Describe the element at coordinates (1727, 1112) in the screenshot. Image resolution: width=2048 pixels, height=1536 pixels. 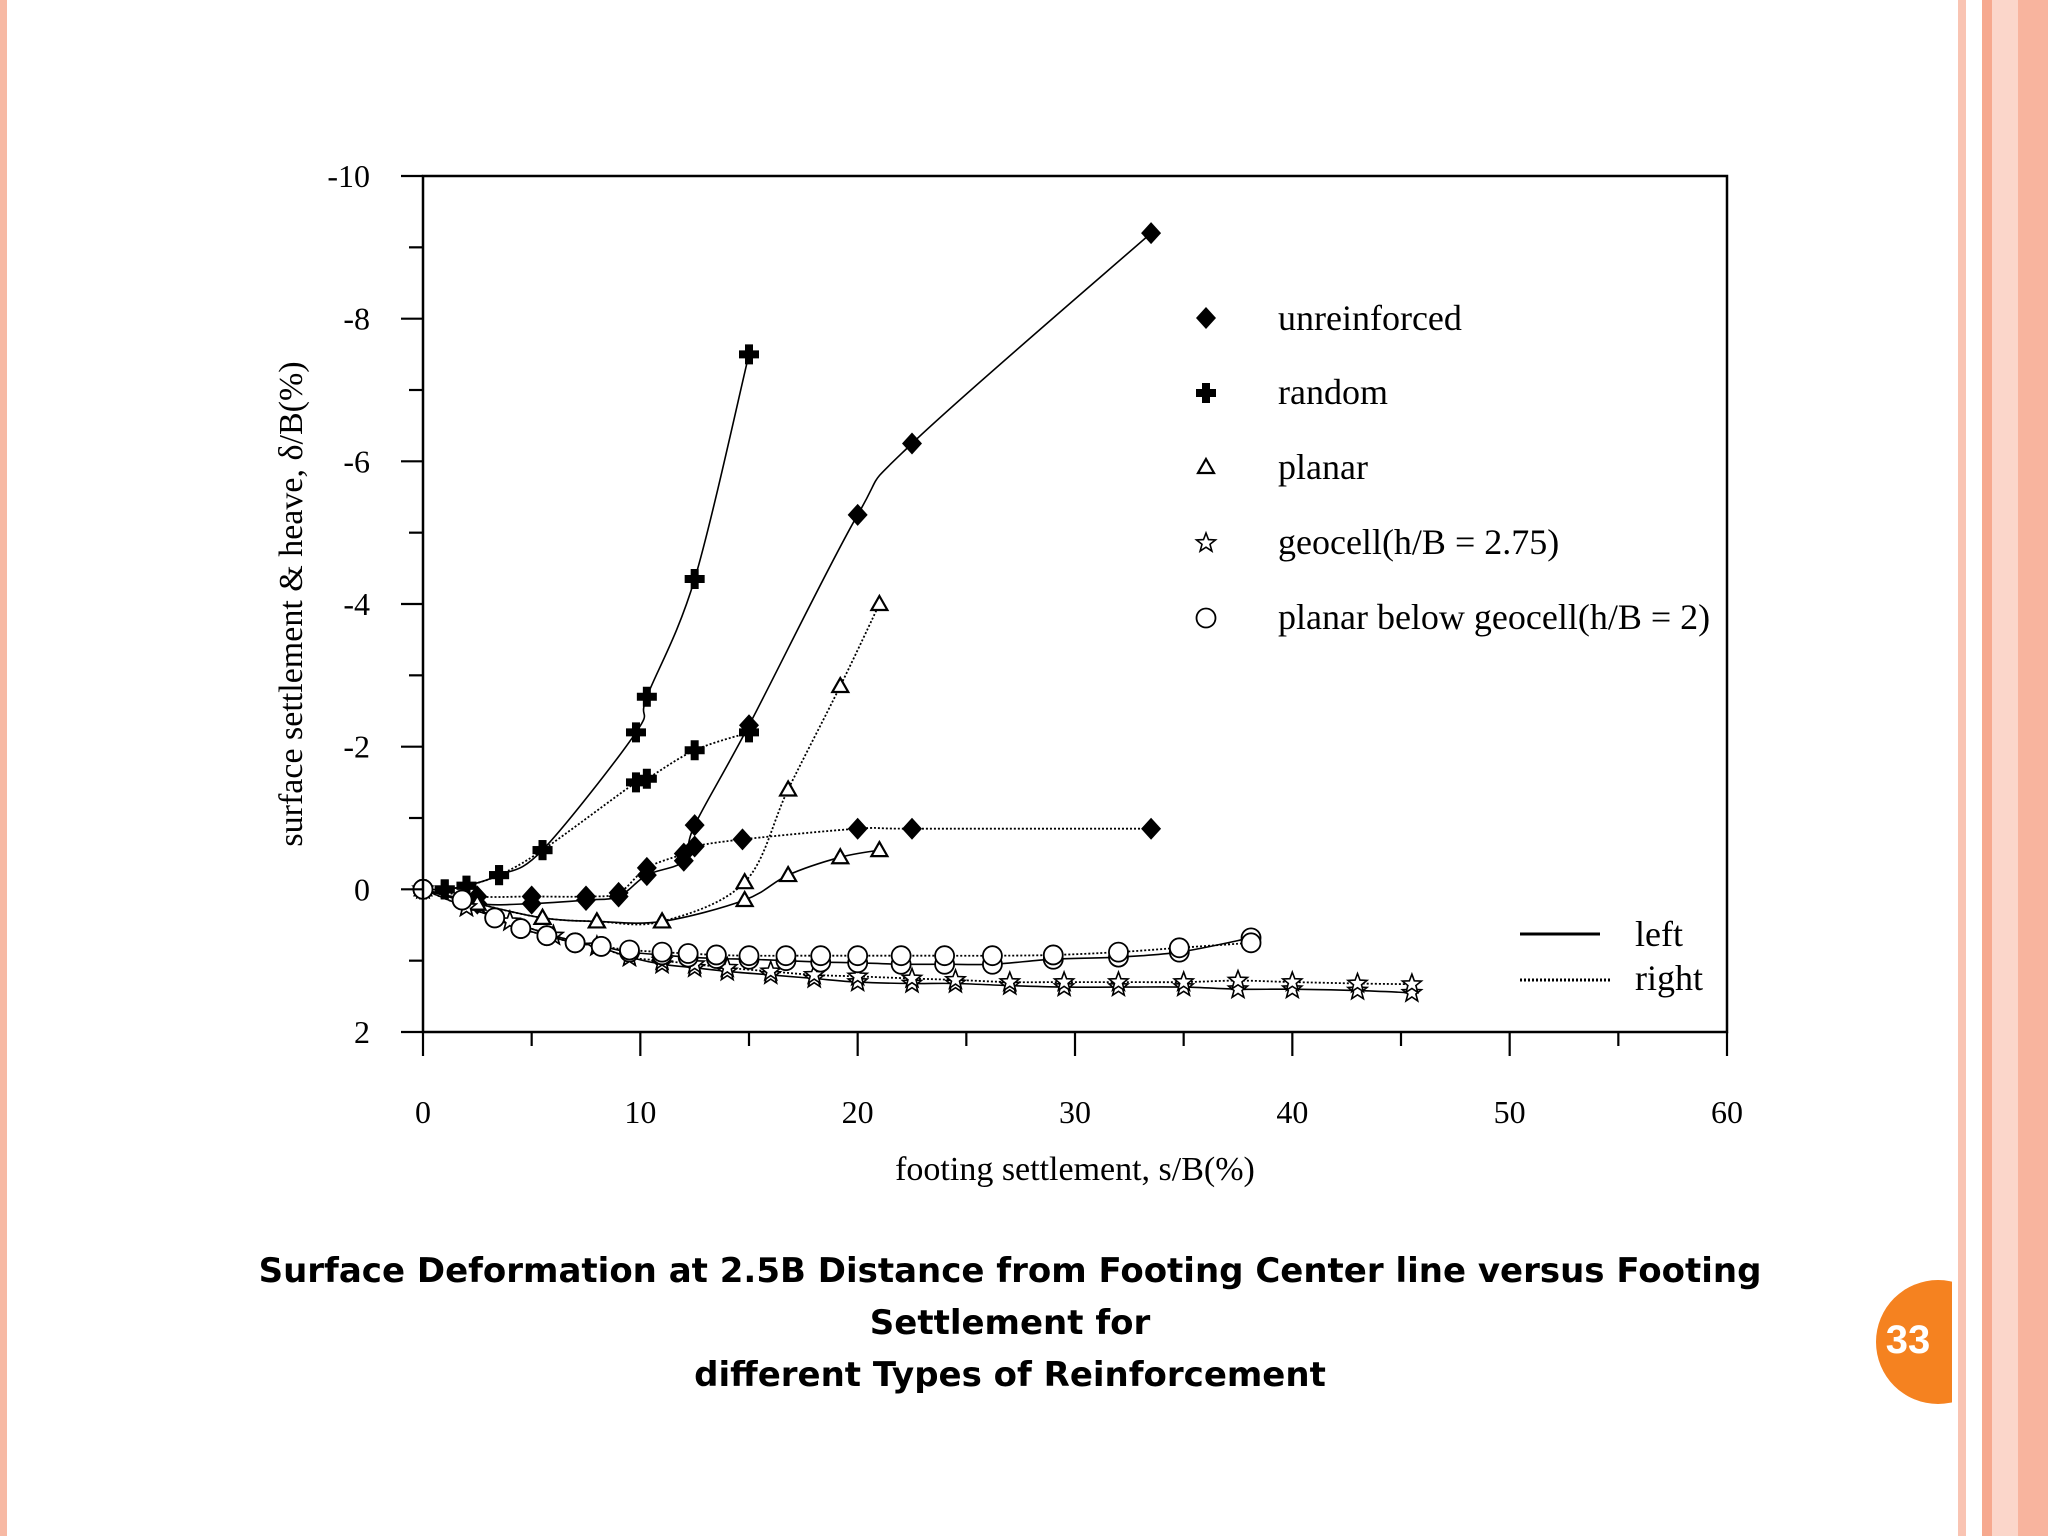
I see `x-tick-label: 60` at that location.